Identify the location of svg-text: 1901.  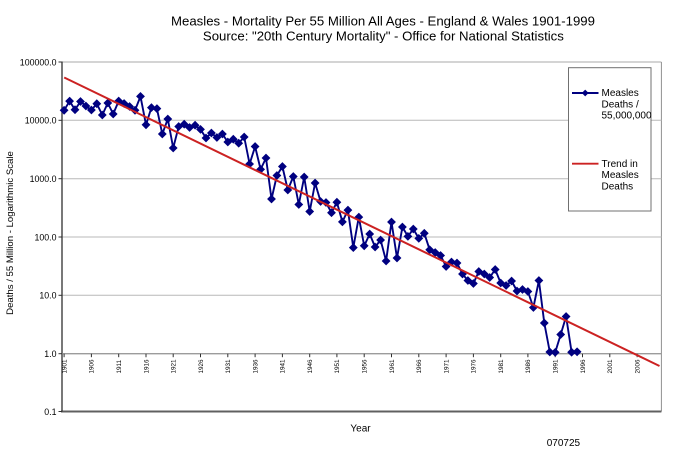
(64, 366).